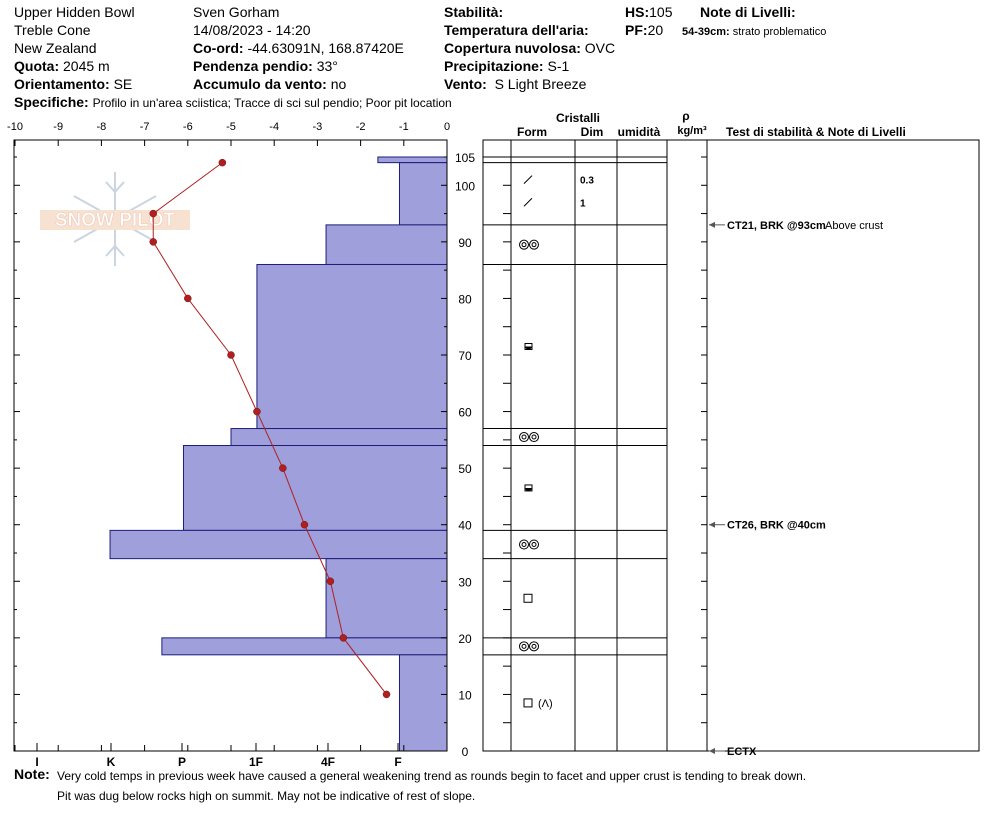 The width and height of the screenshot is (994, 840). Describe the element at coordinates (274, 127) in the screenshot. I see `temp-tick-label: -4` at that location.